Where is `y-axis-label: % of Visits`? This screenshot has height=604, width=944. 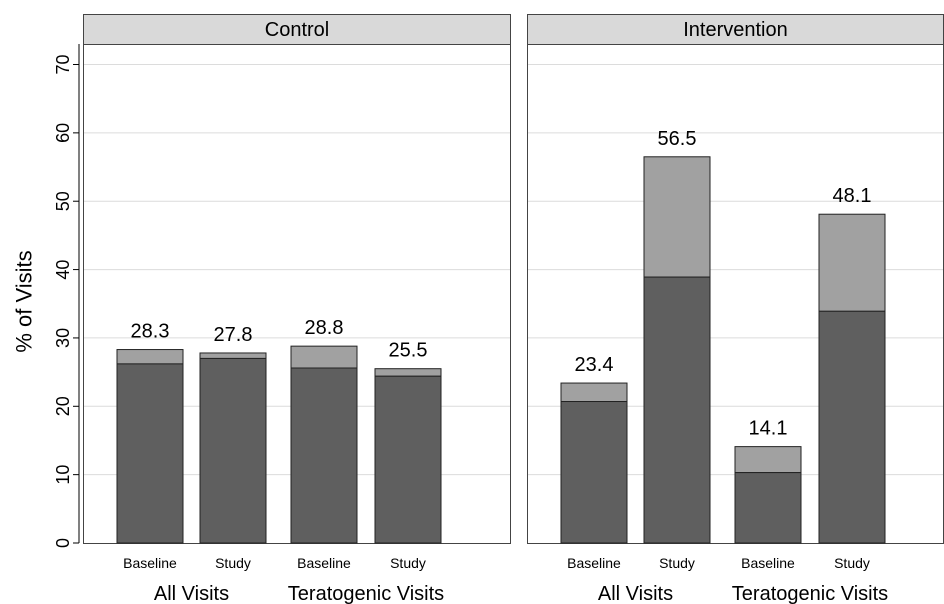 y-axis-label: % of Visits is located at coordinates (24, 301).